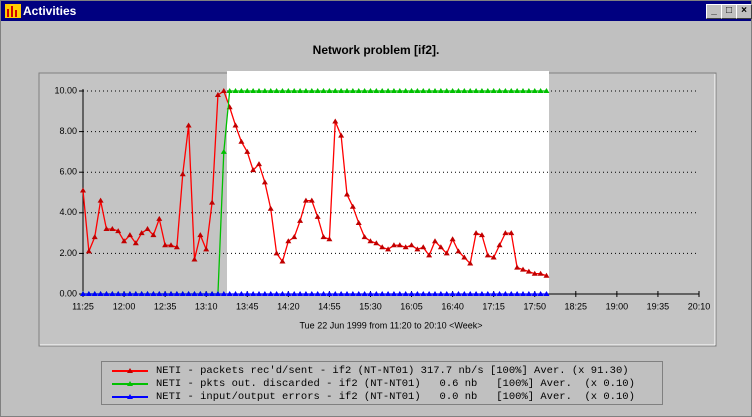 The image size is (752, 417). I want to click on y-tick-label: 0.00, so click(68, 293).